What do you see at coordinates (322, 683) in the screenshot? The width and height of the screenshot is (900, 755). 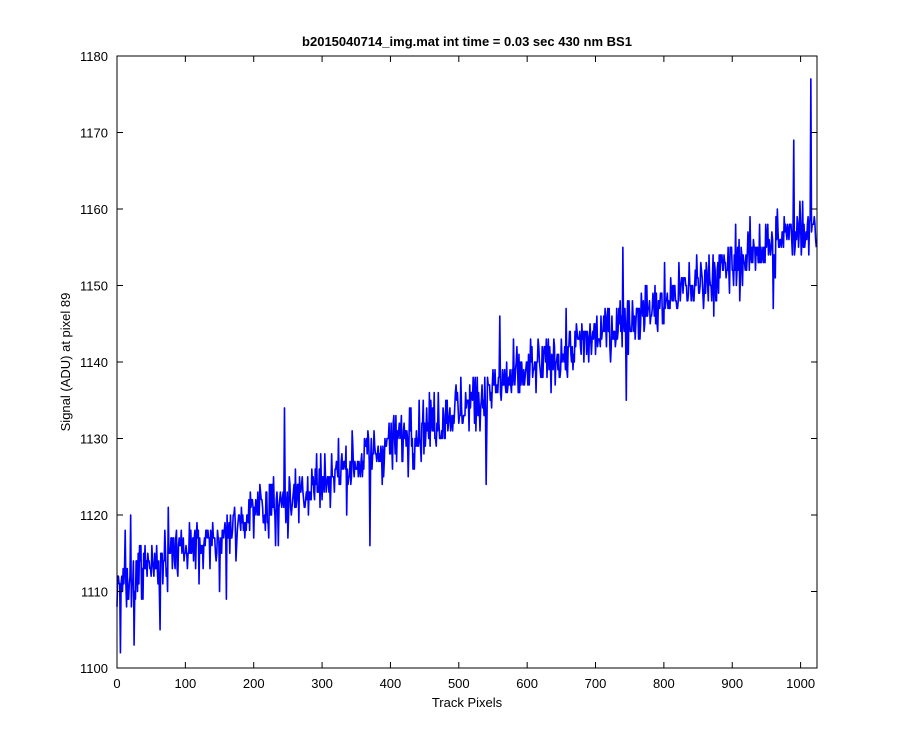 I see `x-tick-label: 300` at bounding box center [322, 683].